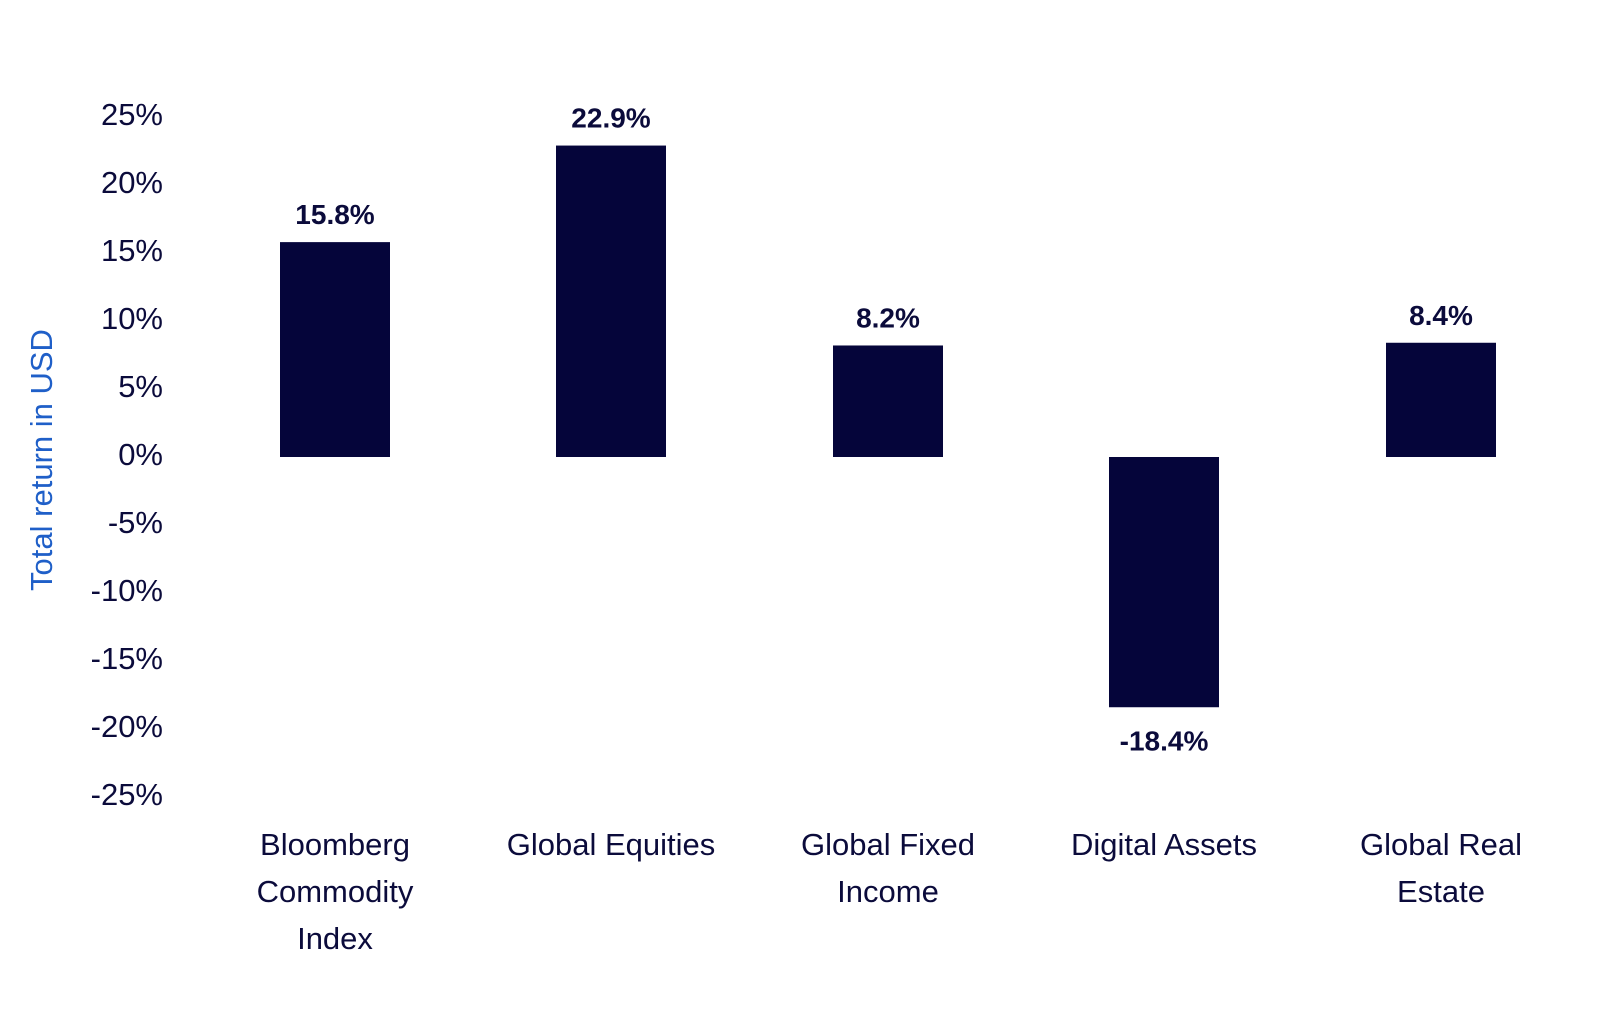 This screenshot has width=1600, height=1031. I want to click on category-label-line: Commodity, so click(335, 891).